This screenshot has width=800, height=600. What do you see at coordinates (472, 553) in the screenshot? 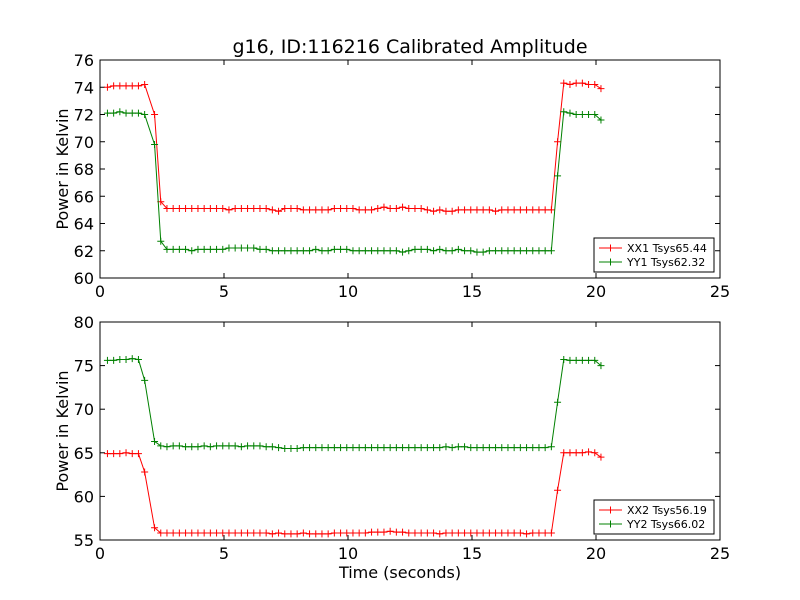
I see `x-tick-label: 15` at bounding box center [472, 553].